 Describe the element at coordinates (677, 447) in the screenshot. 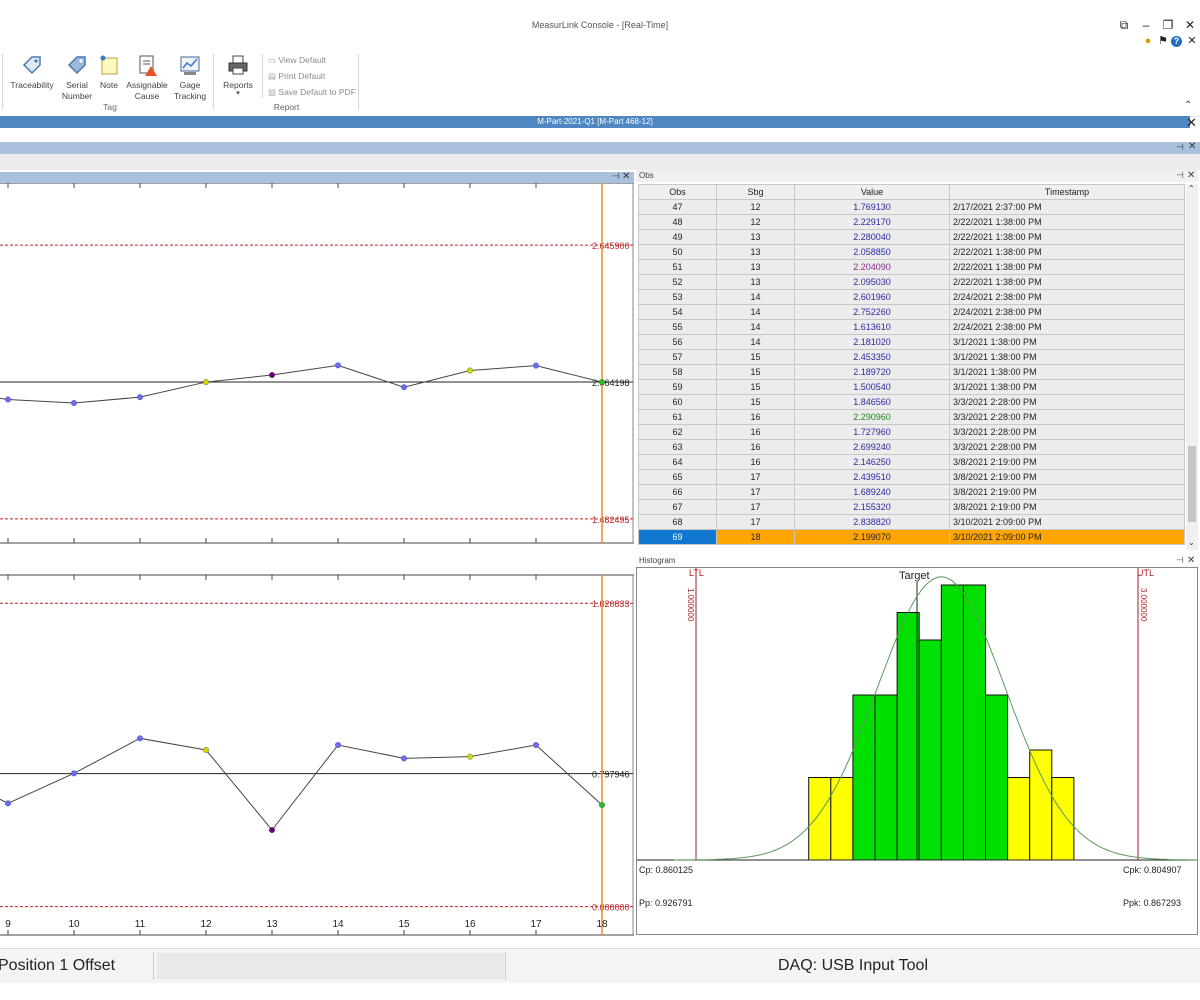

I see `obs-cell: 63` at that location.